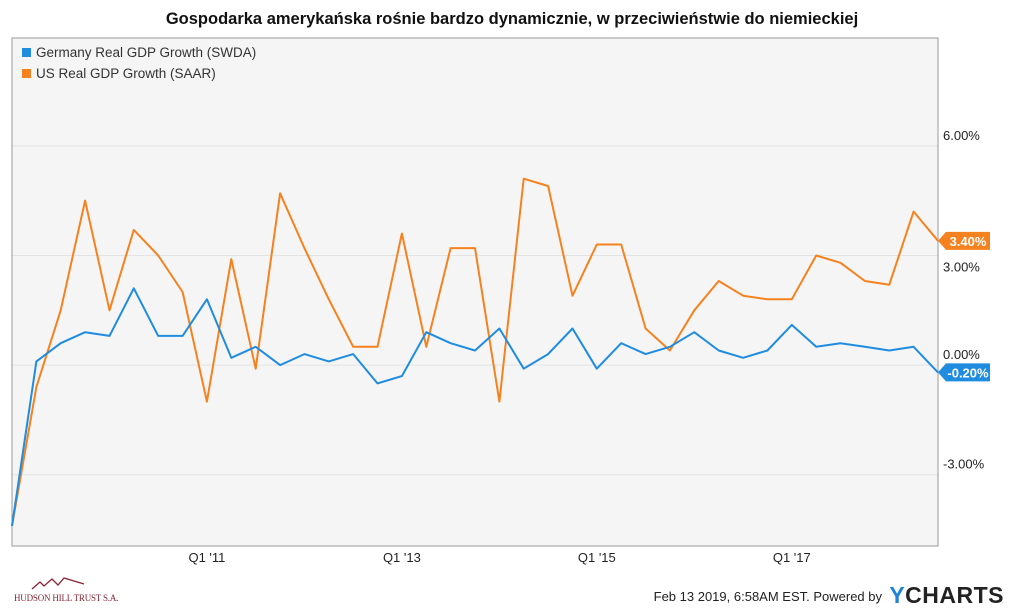 Image resolution: width=1024 pixels, height=611 pixels. What do you see at coordinates (961, 266) in the screenshot?
I see `y-tick-label: 3.00%` at bounding box center [961, 266].